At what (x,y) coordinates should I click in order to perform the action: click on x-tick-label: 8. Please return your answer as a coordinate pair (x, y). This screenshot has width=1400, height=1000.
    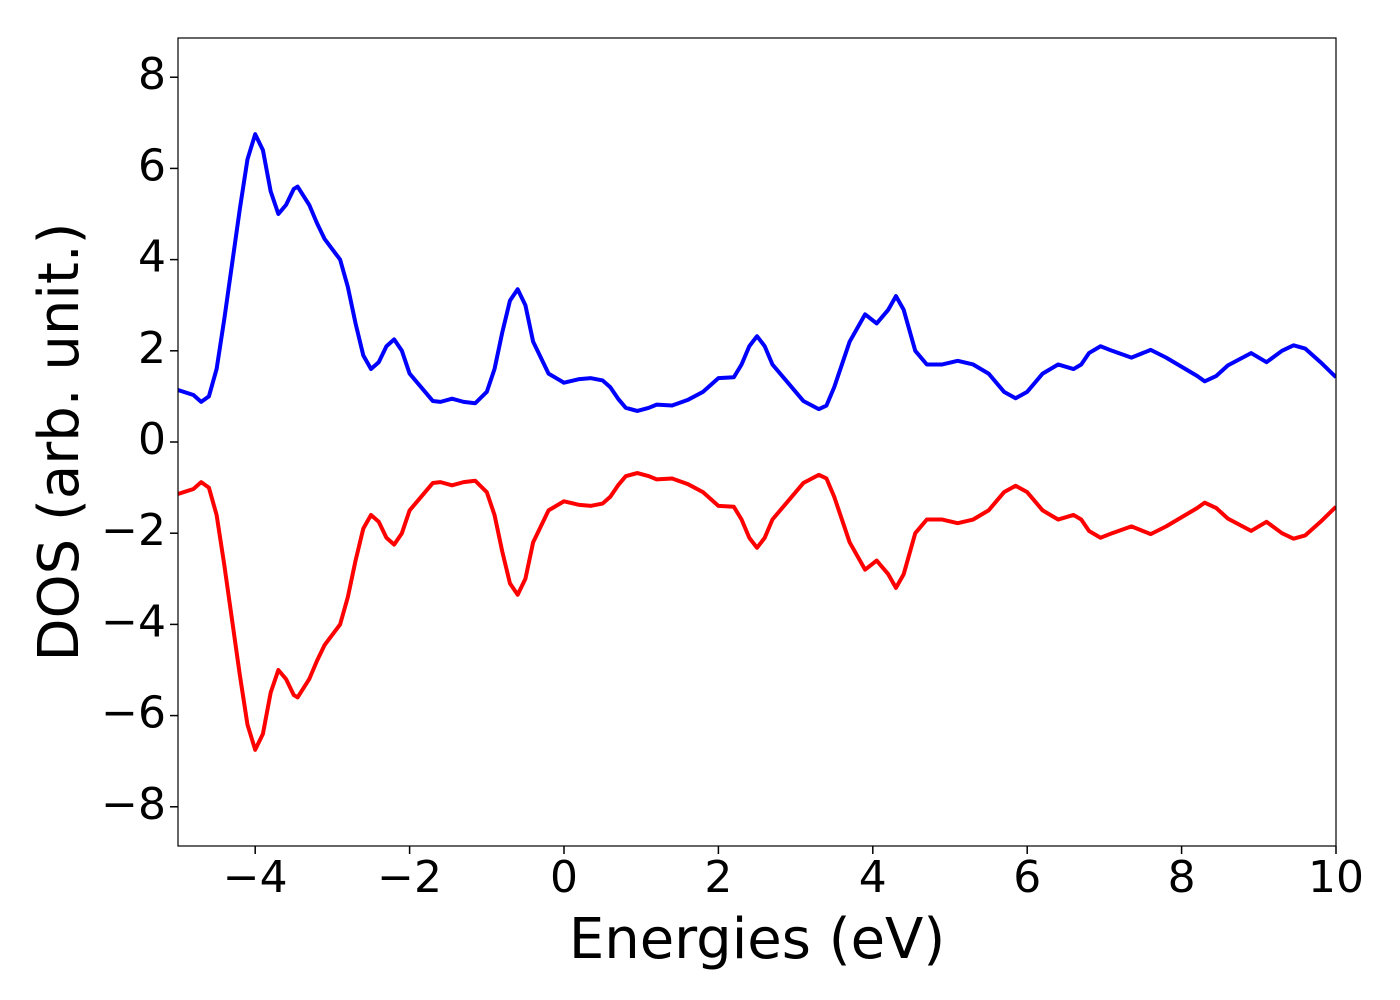
    Looking at the image, I should click on (1182, 877).